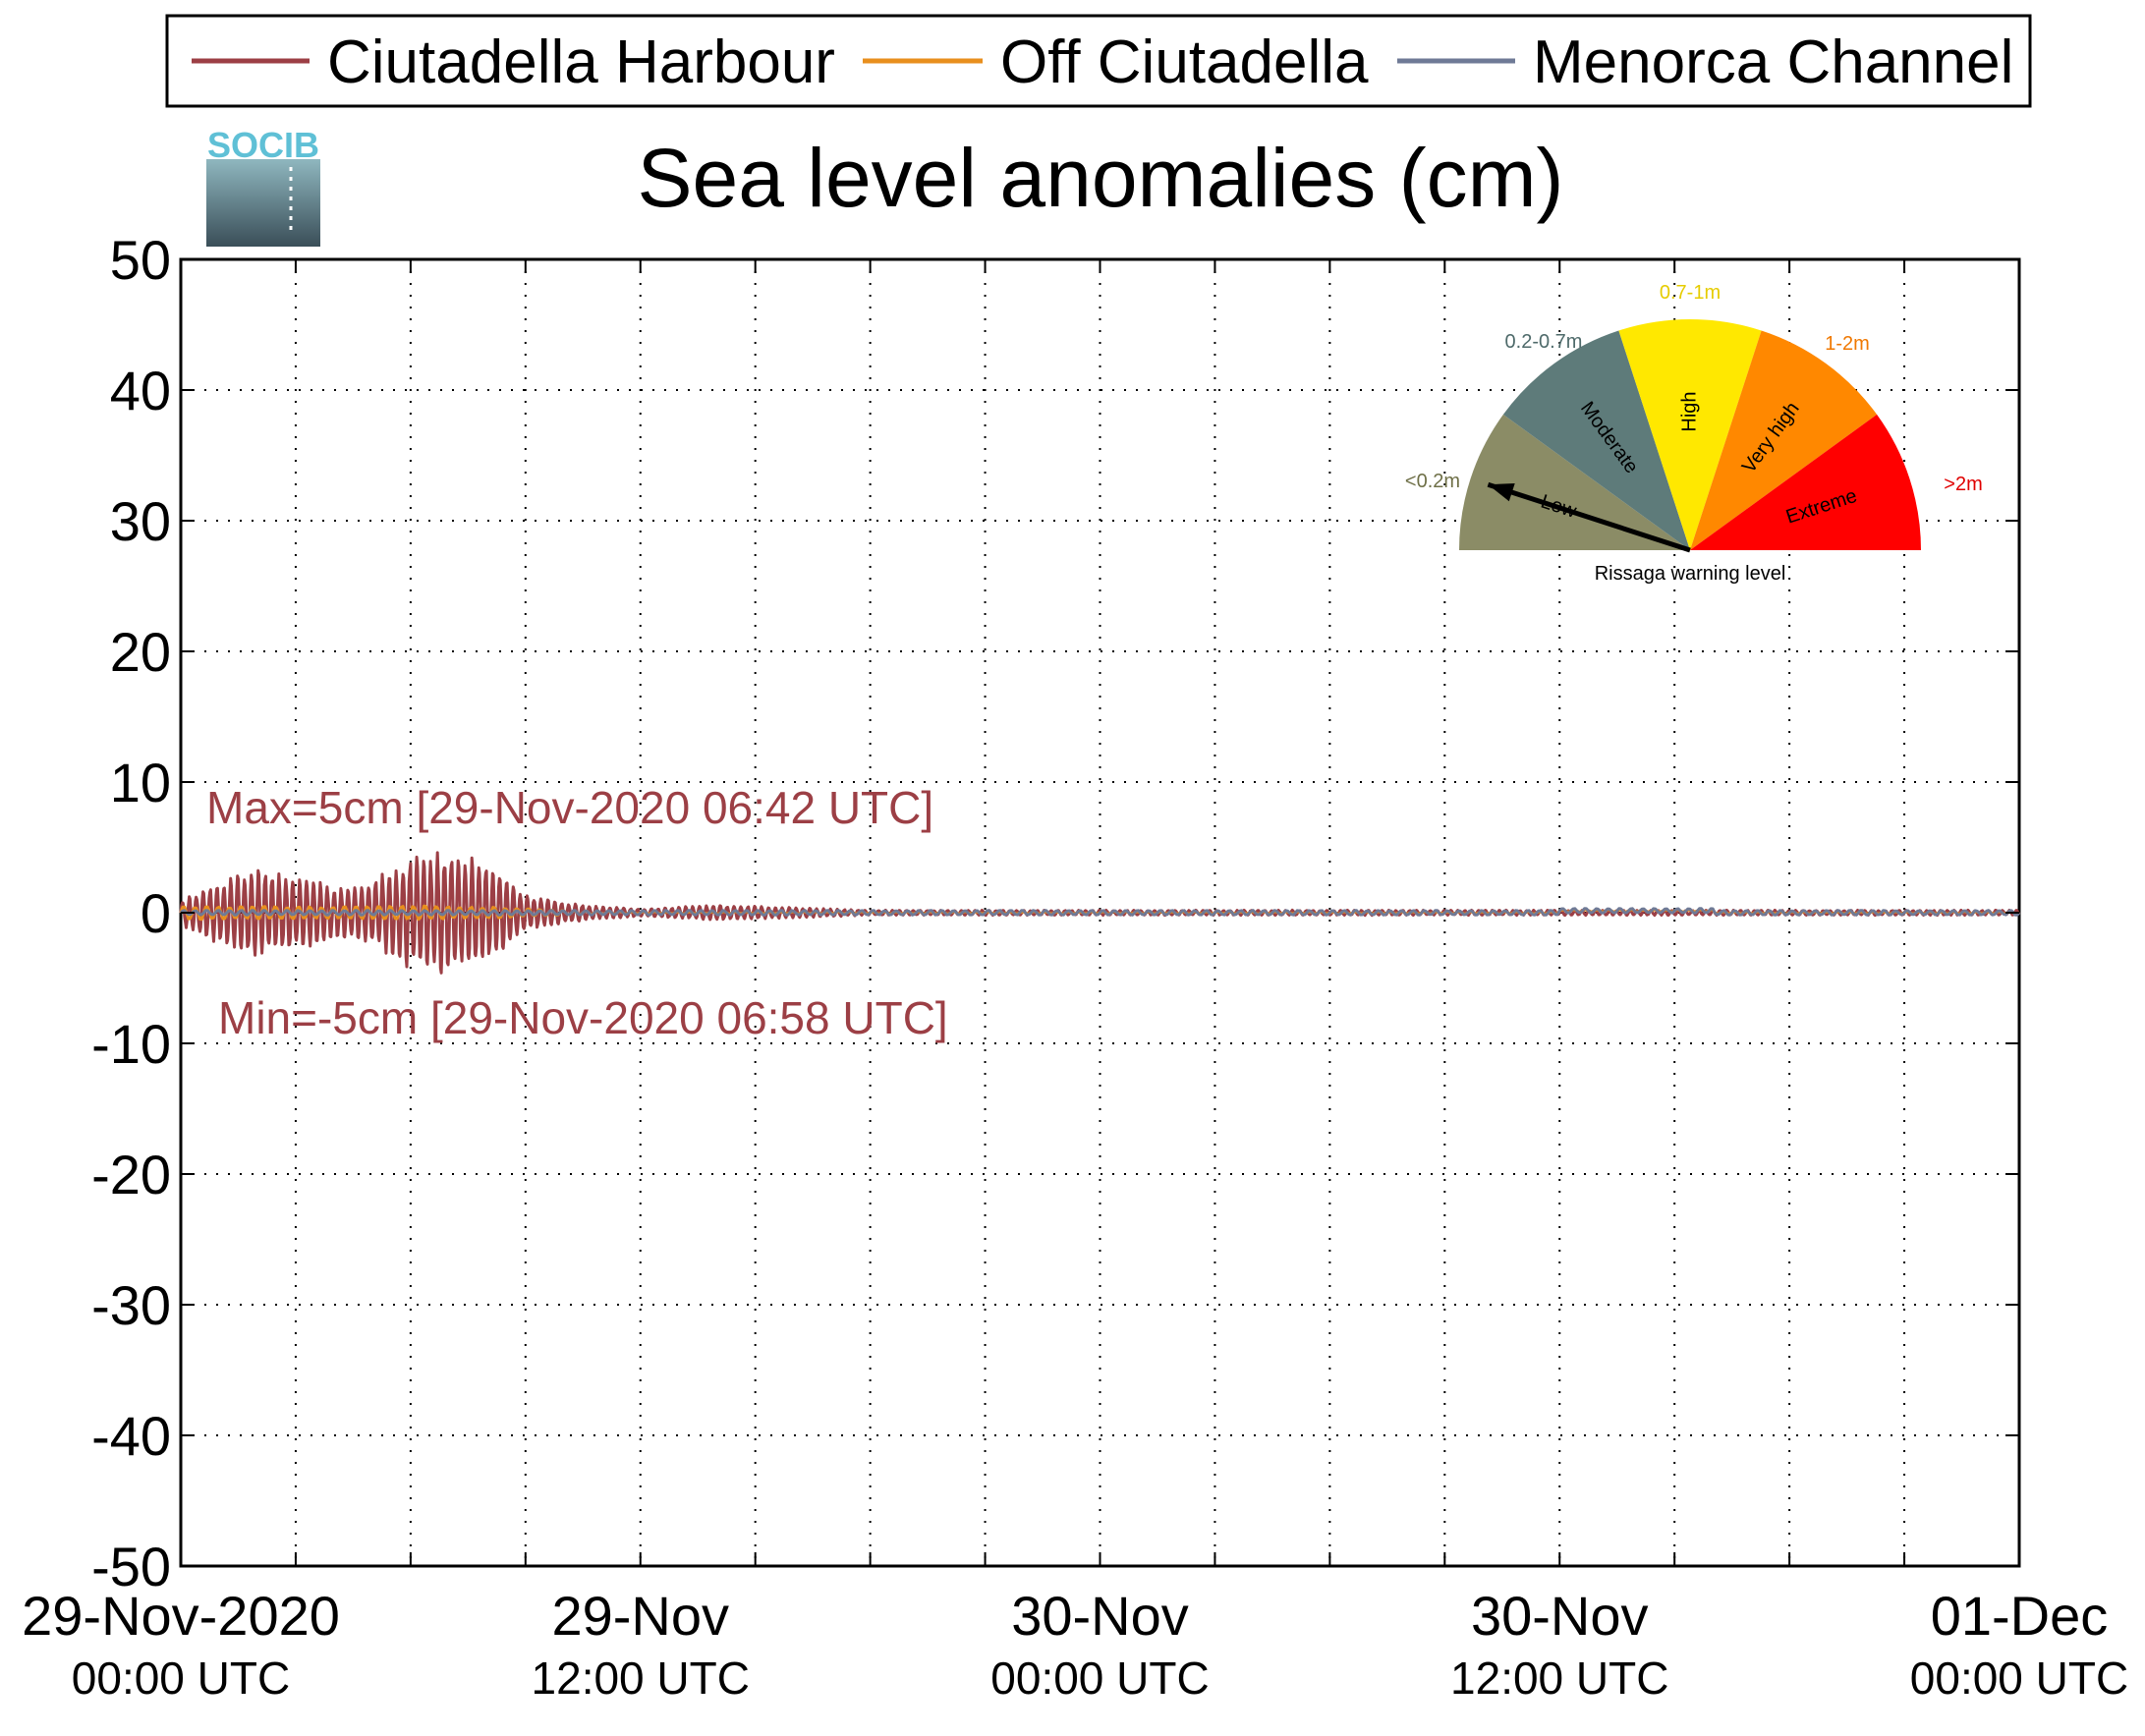 Image resolution: width=2145 pixels, height=1736 pixels. I want to click on min-annotation: Min=-5cm [29-Nov-2020 06:58 UTC], so click(583, 1017).